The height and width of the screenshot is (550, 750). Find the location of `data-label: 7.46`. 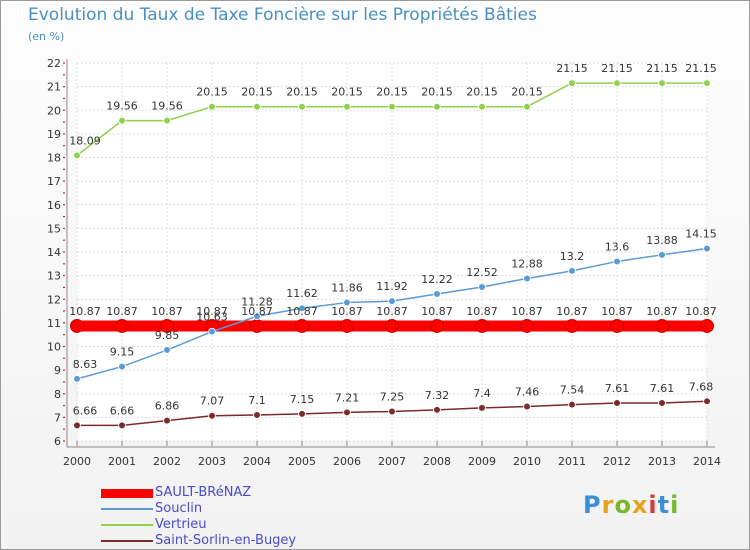

data-label: 7.46 is located at coordinates (527, 392).